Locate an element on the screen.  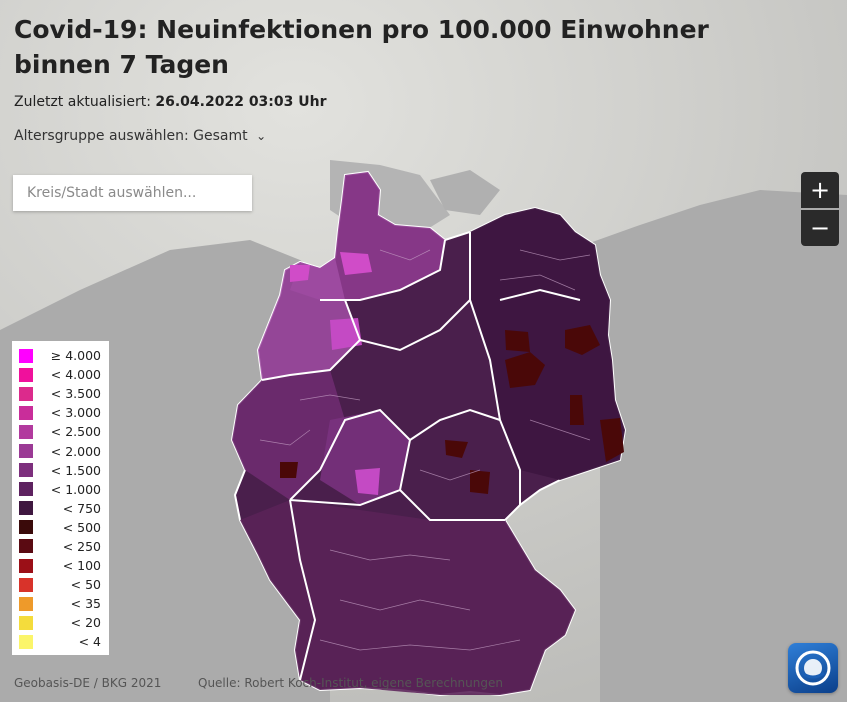
legend-item: < 50 is located at coordinates (61, 584).